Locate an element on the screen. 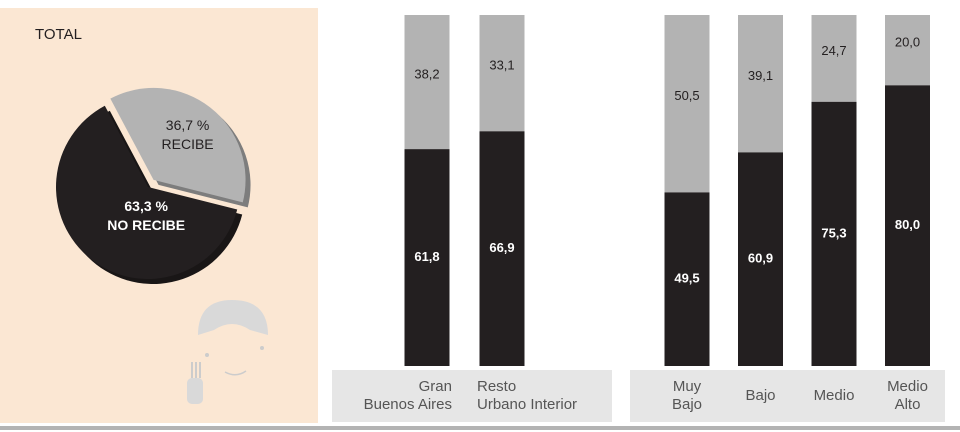  face-illustration is located at coordinates (227, 352).